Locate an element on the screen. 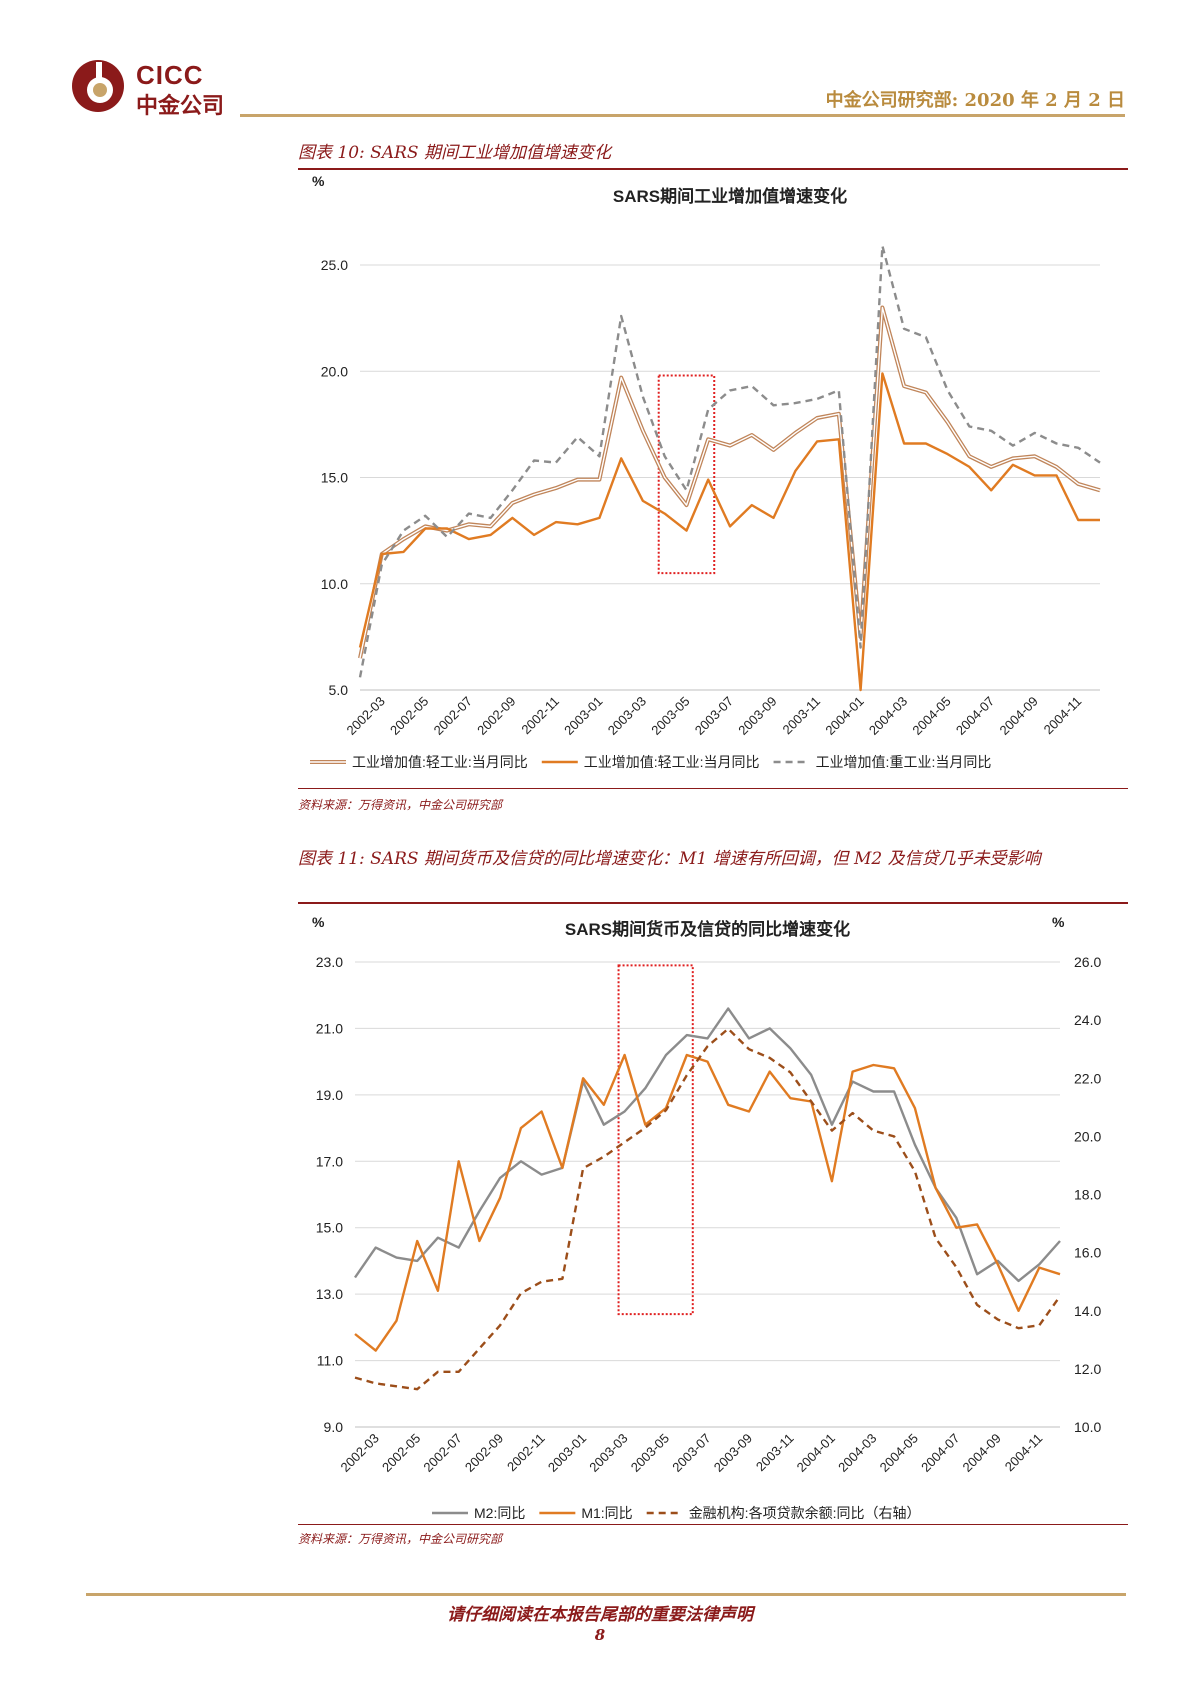 This screenshot has width=1200, height=1698. y-tick-label: 13.0 is located at coordinates (329, 1294).